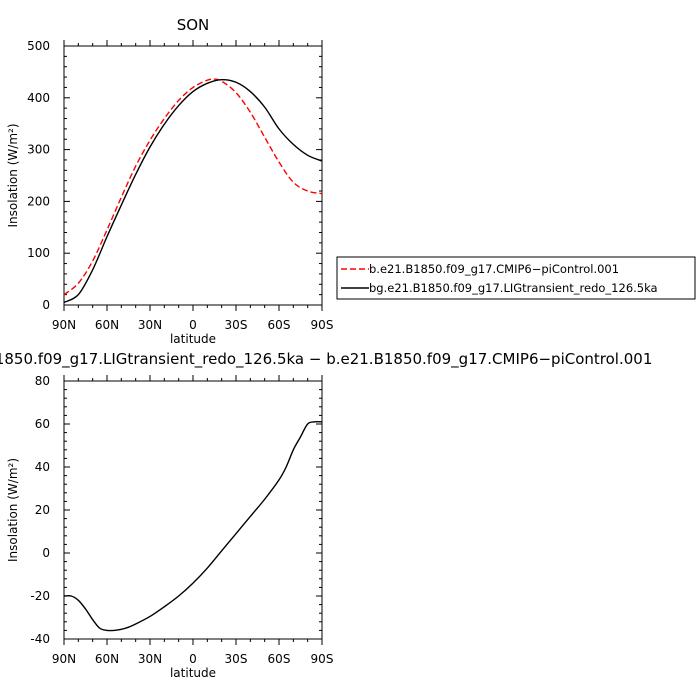  Describe the element at coordinates (322, 325) in the screenshot. I see `top-x-tick-label: 90S` at that location.